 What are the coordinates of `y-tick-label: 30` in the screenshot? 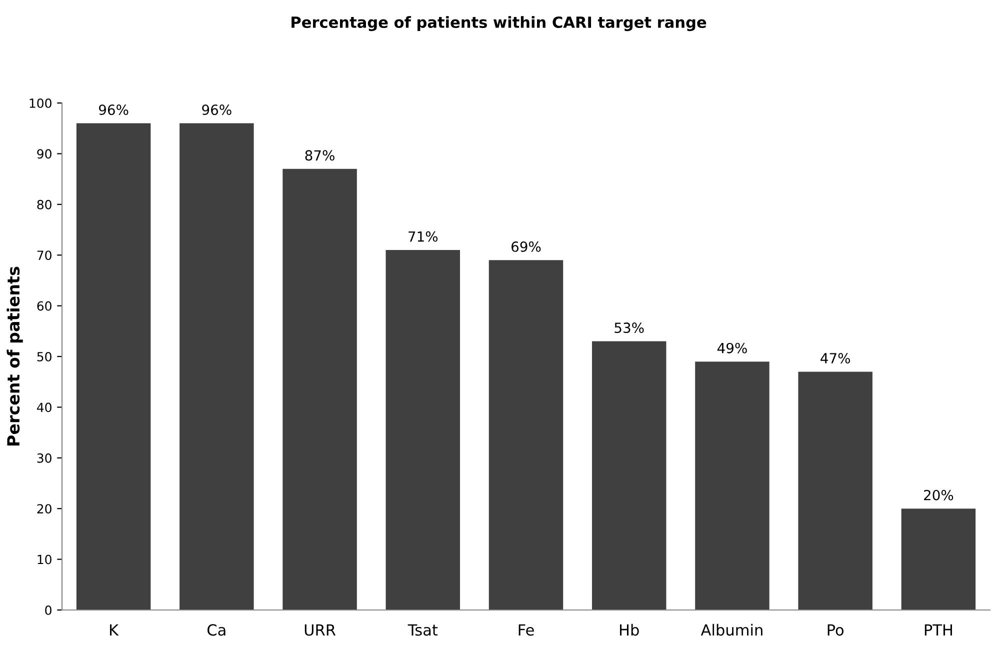 It's located at (44, 458).